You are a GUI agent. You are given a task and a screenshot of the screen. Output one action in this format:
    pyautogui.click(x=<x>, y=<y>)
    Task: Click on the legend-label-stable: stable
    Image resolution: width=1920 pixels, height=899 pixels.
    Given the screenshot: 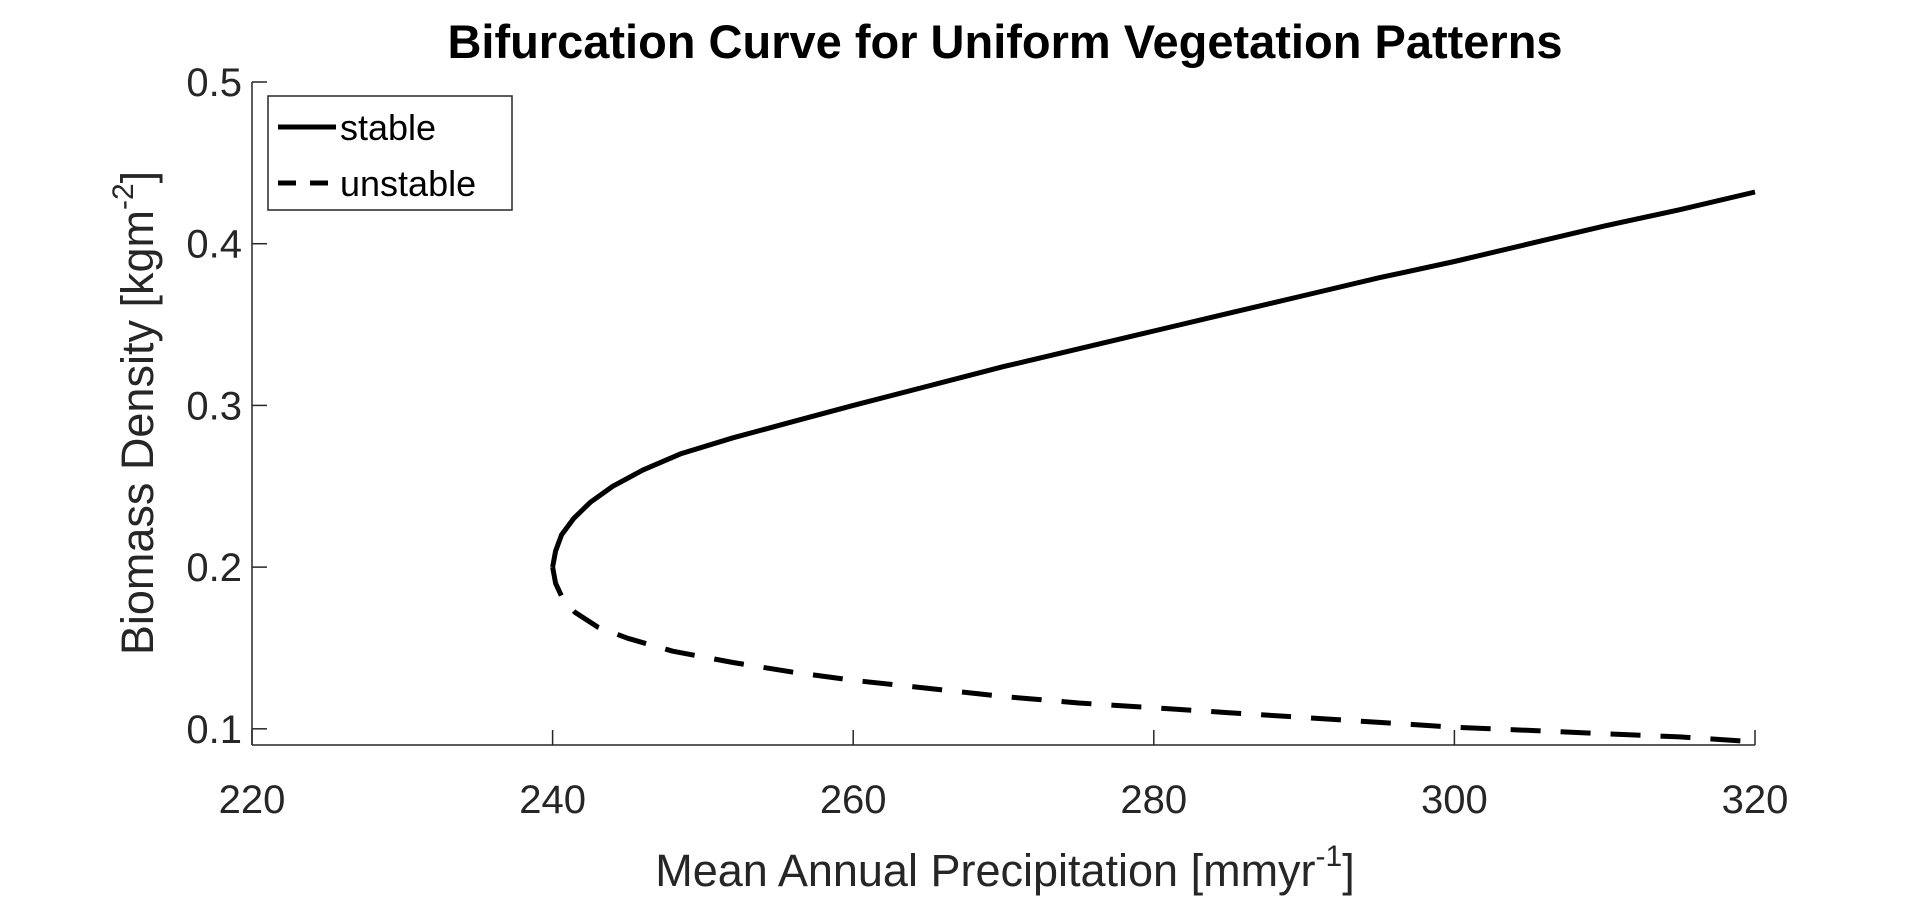 What is the action you would take?
    pyautogui.click(x=388, y=127)
    